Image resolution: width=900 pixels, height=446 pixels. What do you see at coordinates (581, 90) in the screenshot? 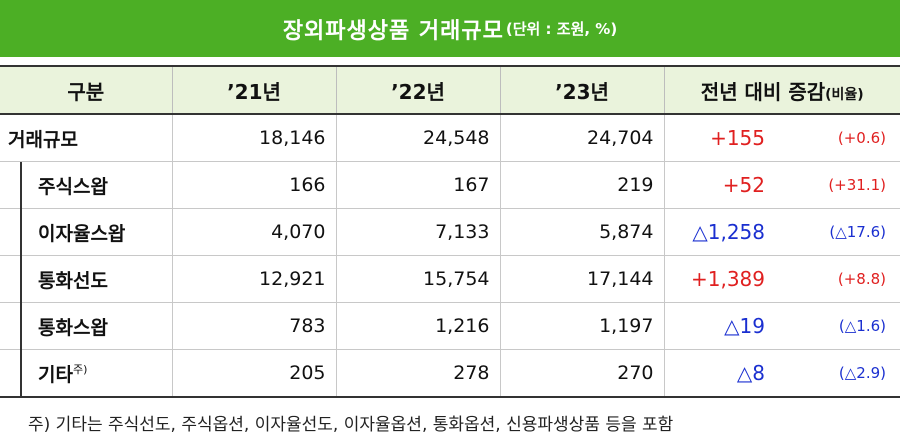
I see `header-2023: ’23년` at bounding box center [581, 90].